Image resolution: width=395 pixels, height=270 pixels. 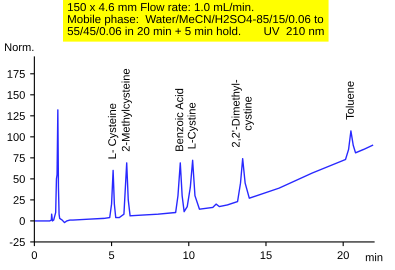 I want to click on y-tick-label: -25, so click(x=17, y=242).